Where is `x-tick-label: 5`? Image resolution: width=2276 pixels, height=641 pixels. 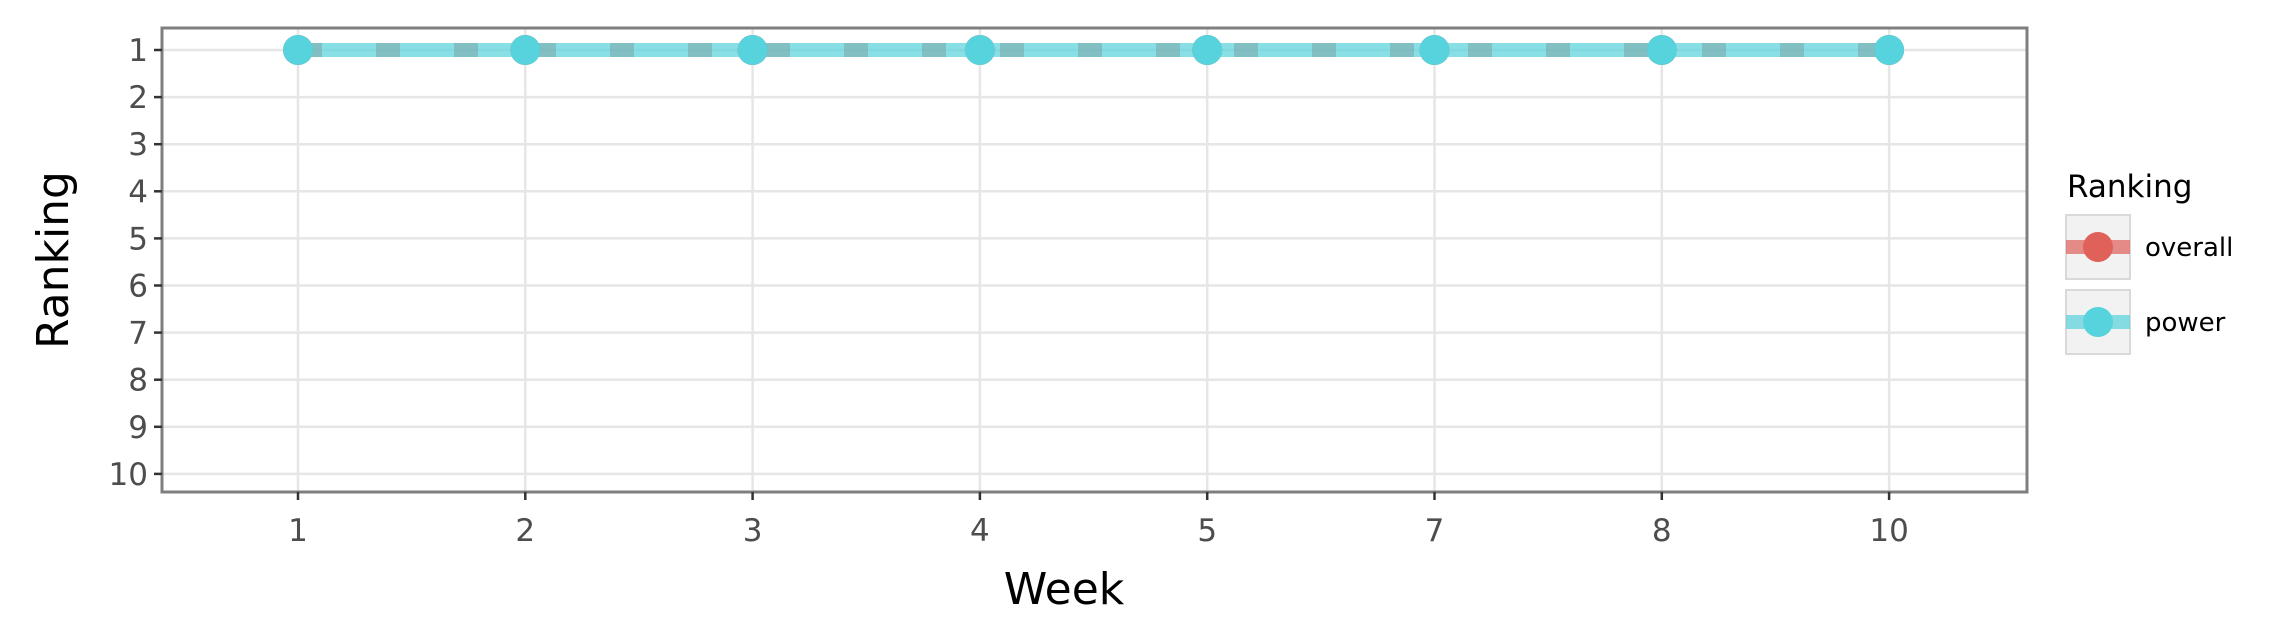
x-tick-label: 5 is located at coordinates (1207, 531).